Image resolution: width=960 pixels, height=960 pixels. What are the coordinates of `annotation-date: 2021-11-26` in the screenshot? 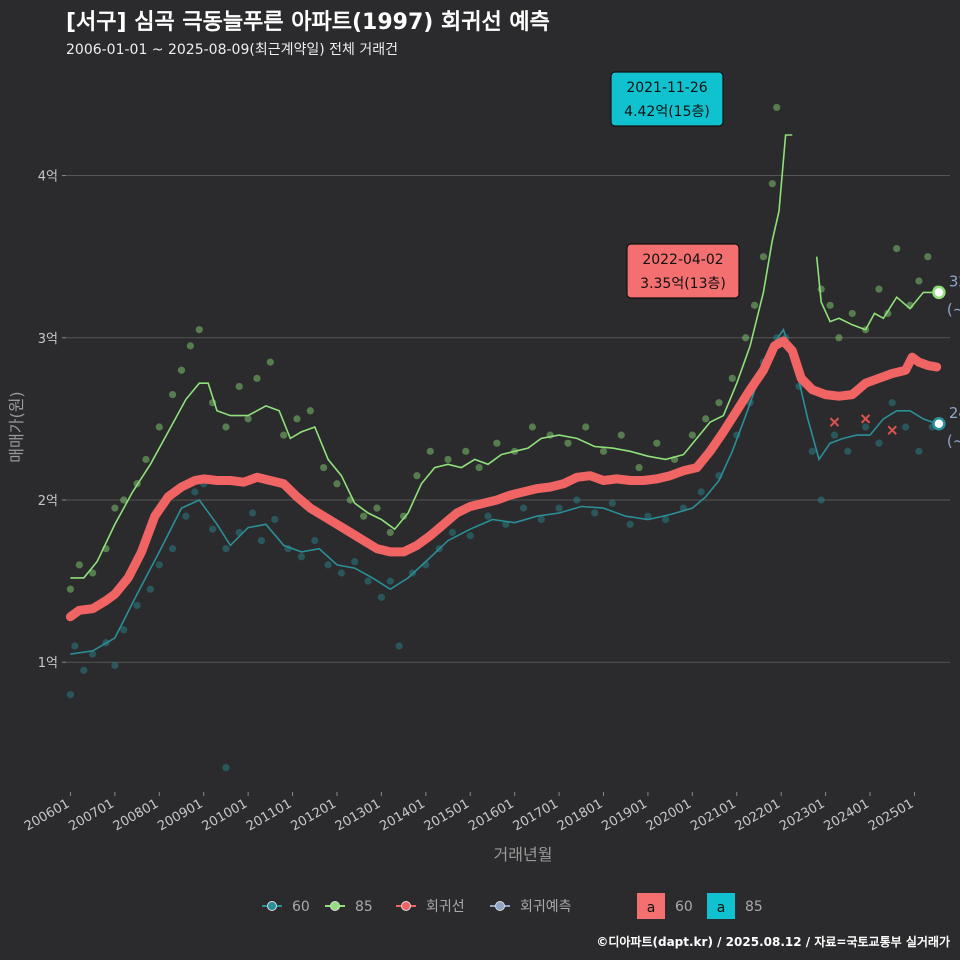 It's located at (666, 88).